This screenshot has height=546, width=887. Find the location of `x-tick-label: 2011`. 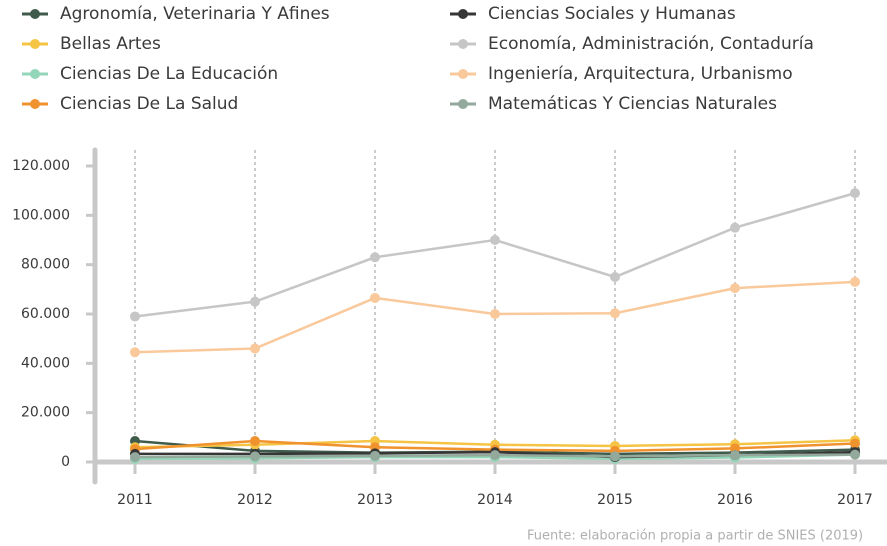

x-tick-label: 2011 is located at coordinates (135, 500).